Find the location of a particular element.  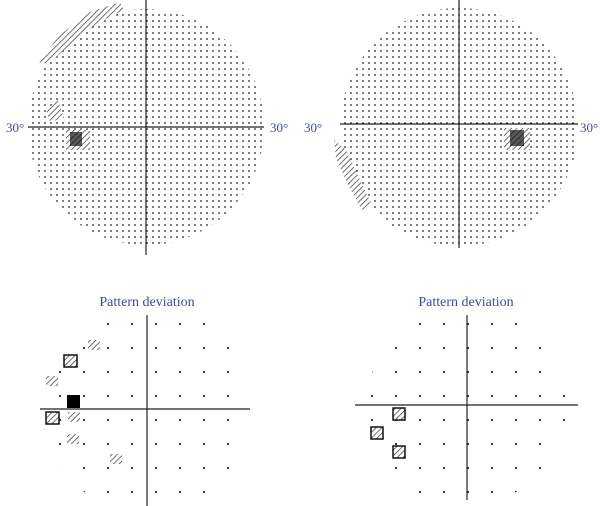

pattern-deviation-left: Pattern deviation is located at coordinates (145, 400).